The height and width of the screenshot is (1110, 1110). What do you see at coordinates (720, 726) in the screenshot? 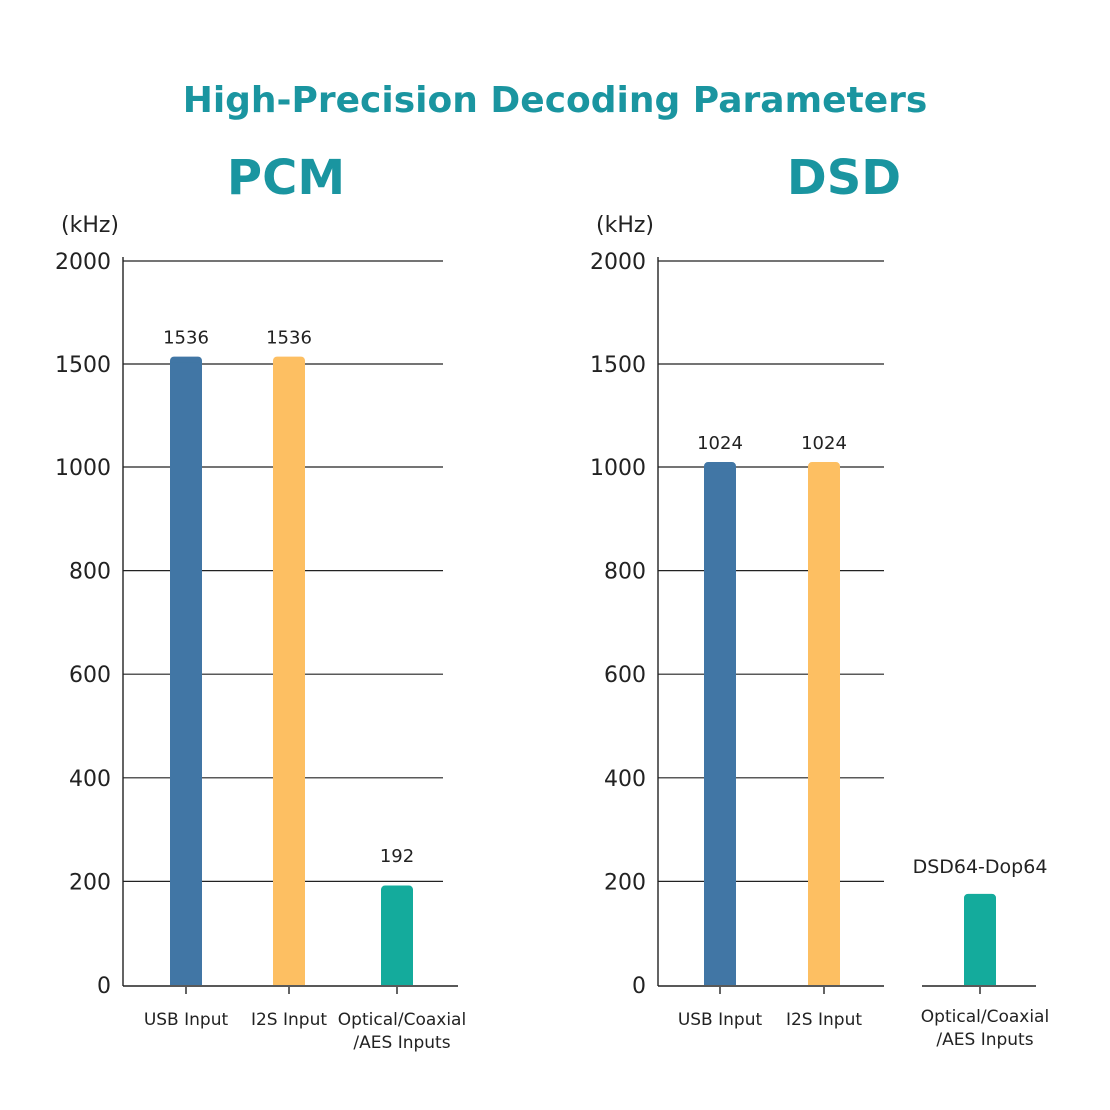
I see `dsd-bar-usb-body` at bounding box center [720, 726].